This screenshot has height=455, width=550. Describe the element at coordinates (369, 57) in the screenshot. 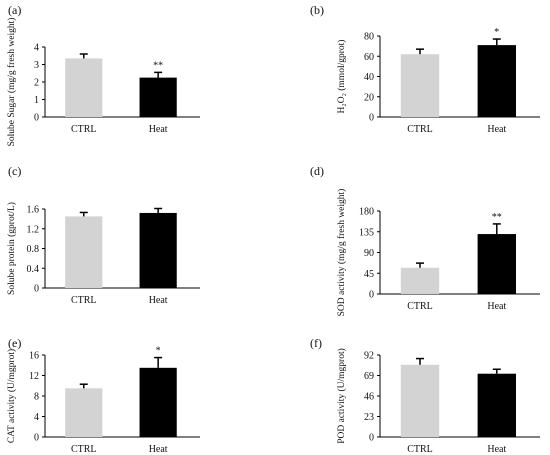

I see `y-tick-label: 60` at that location.